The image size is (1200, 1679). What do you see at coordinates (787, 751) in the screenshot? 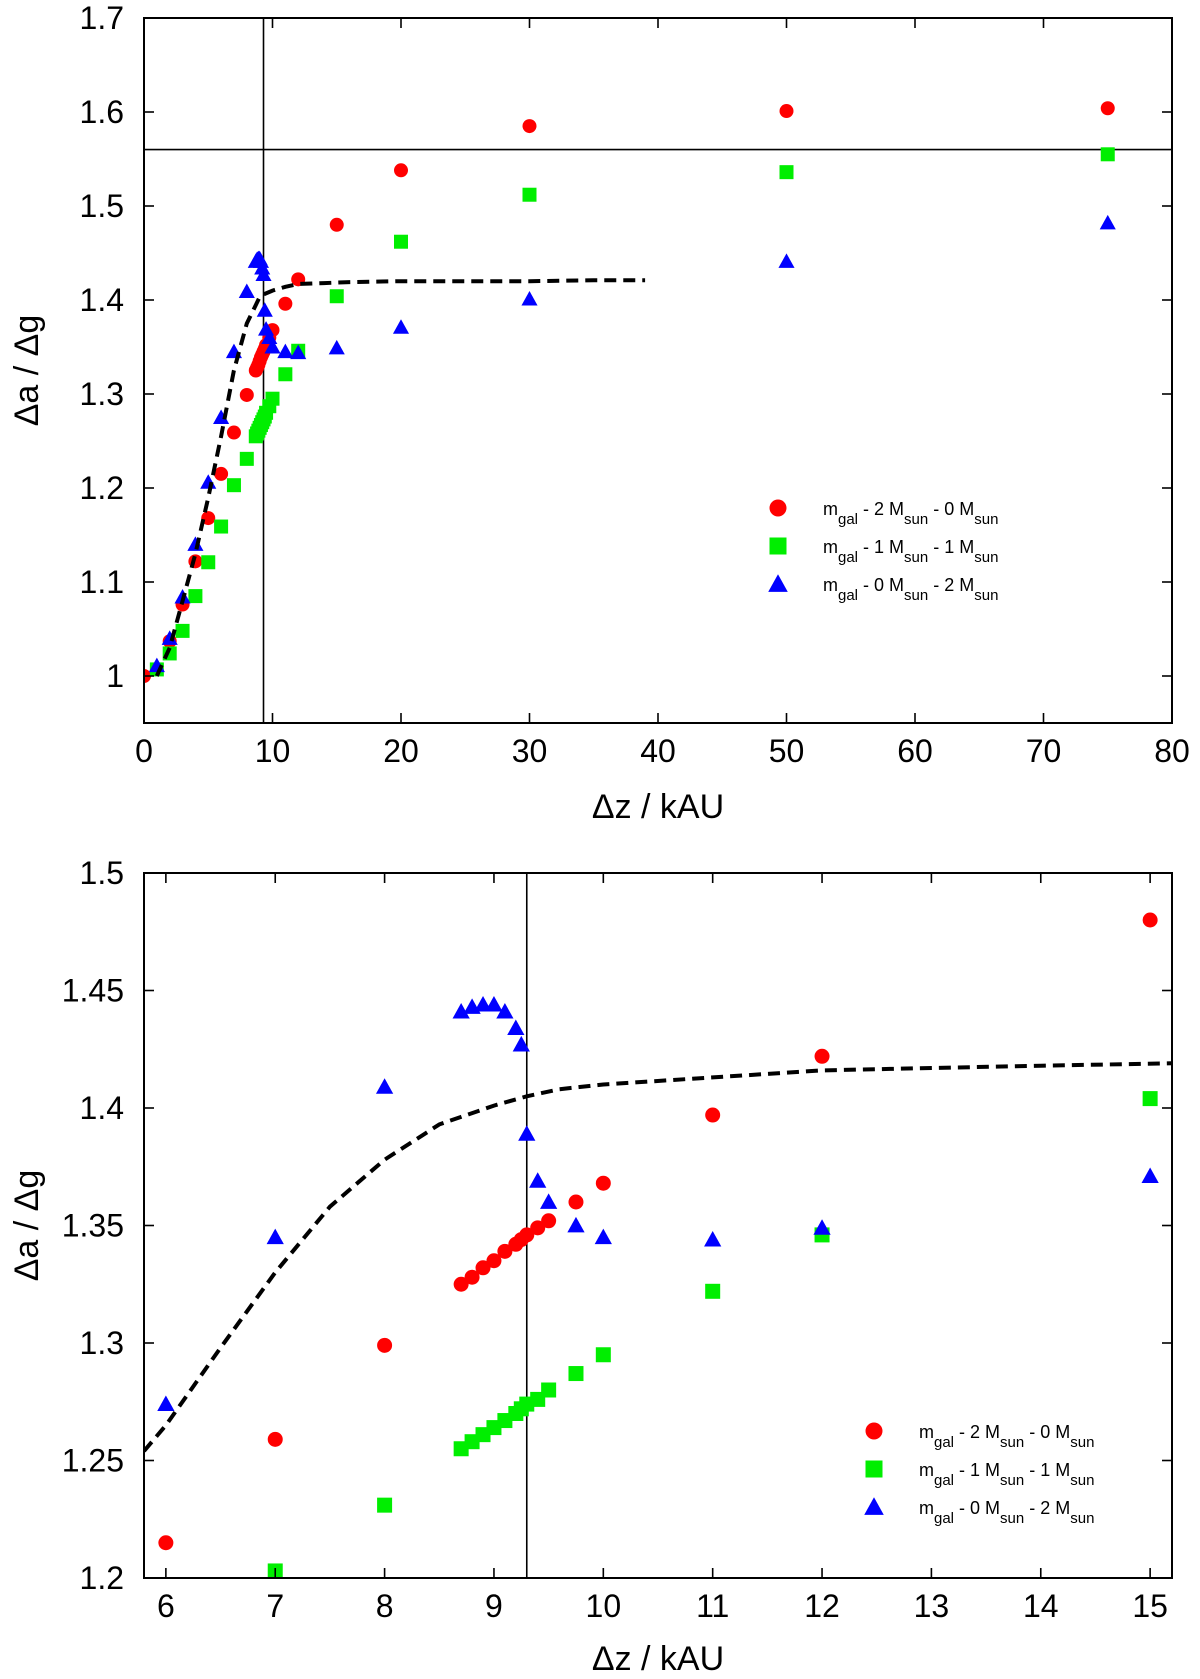
I see `x-tick-label: 50` at bounding box center [787, 751].